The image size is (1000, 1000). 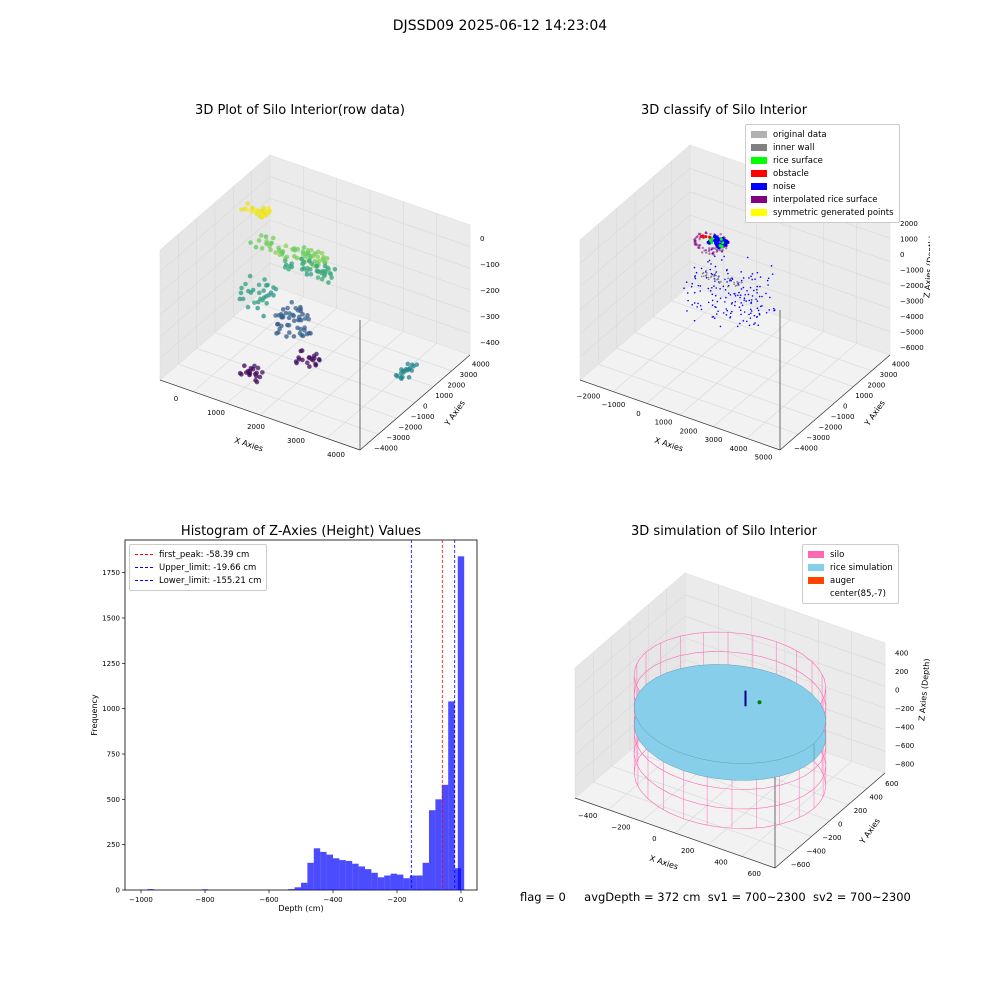 I want to click on legend-entry: center(85,-7), so click(x=850, y=593).